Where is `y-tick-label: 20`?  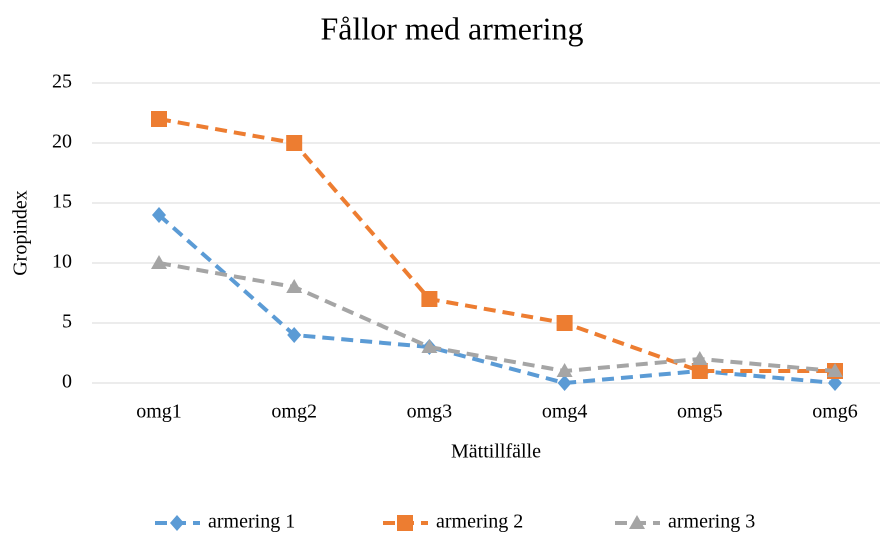 y-tick-label: 20 is located at coordinates (62, 142).